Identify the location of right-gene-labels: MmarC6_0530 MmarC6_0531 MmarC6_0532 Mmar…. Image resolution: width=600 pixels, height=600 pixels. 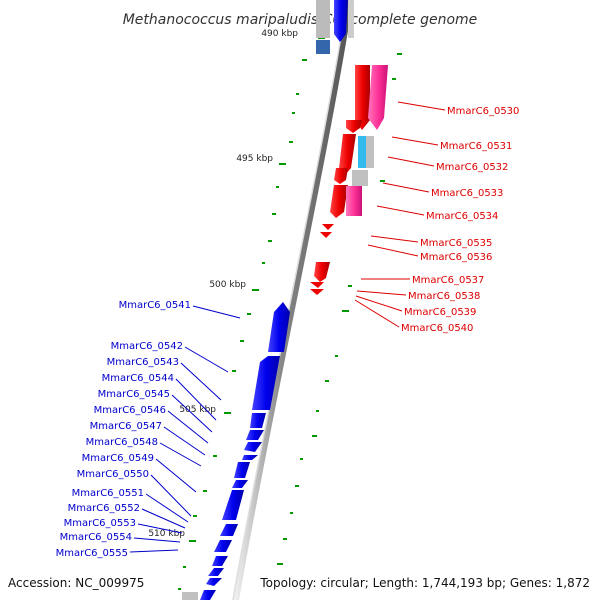
(436, 217).